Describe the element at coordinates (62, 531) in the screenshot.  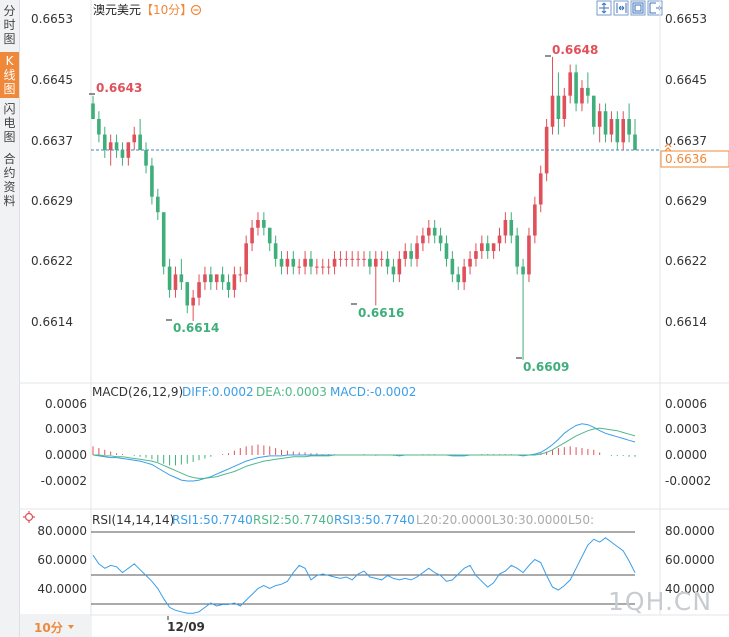
I see `rsi-tick-left: 80.0000` at that location.